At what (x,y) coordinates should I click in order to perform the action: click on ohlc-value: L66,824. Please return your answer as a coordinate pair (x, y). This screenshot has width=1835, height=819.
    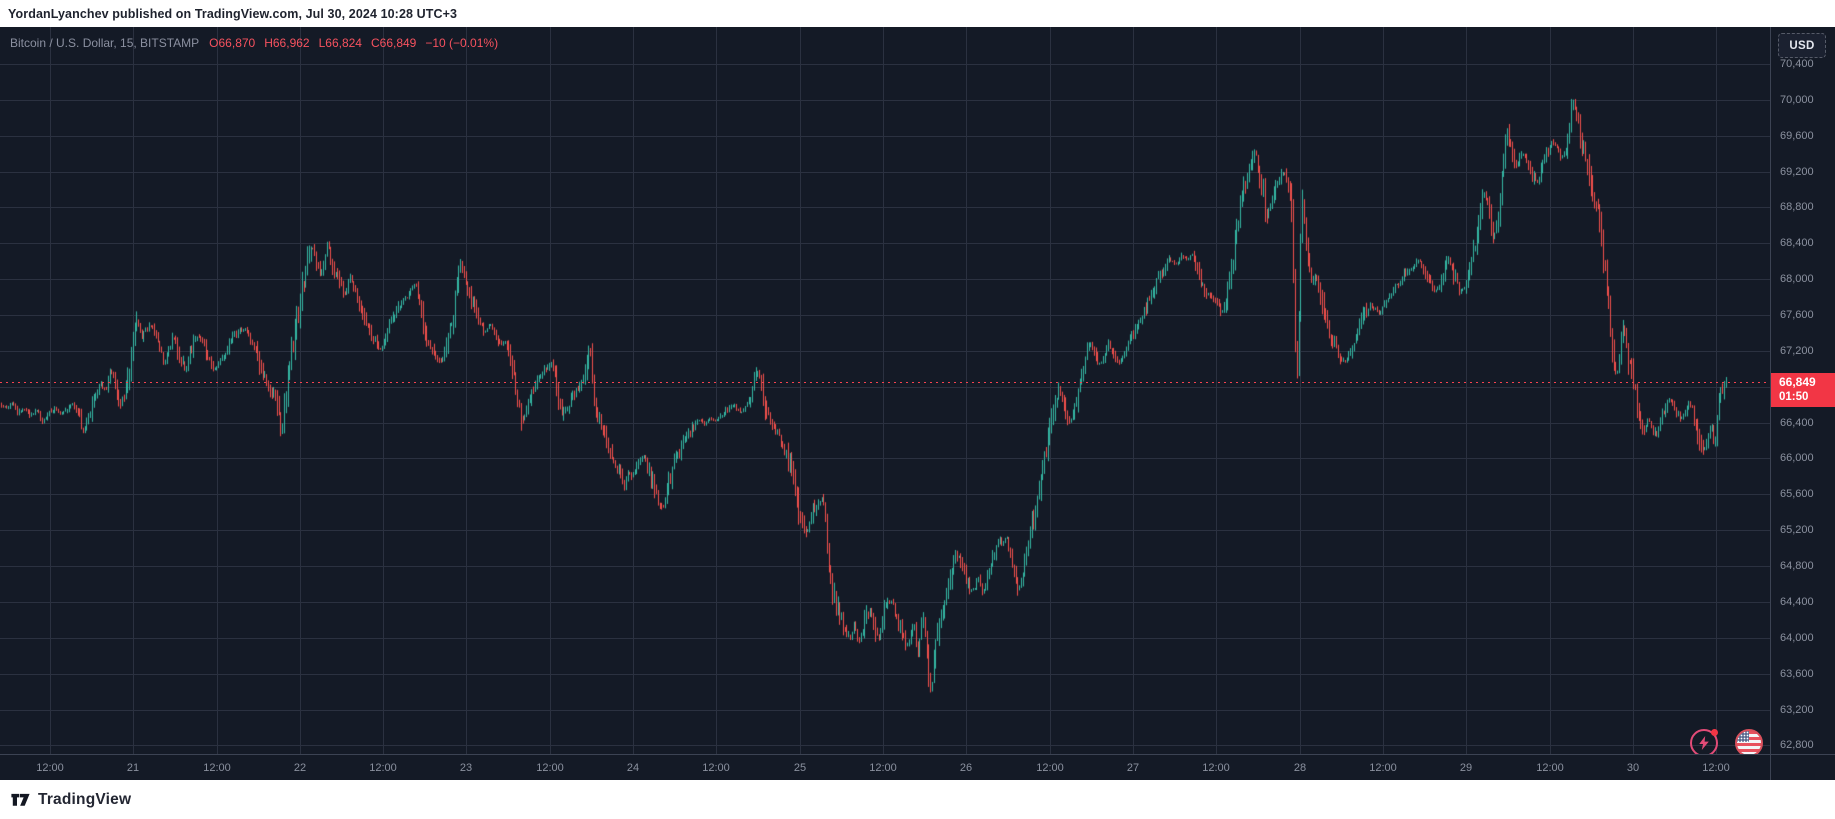
    Looking at the image, I should click on (340, 43).